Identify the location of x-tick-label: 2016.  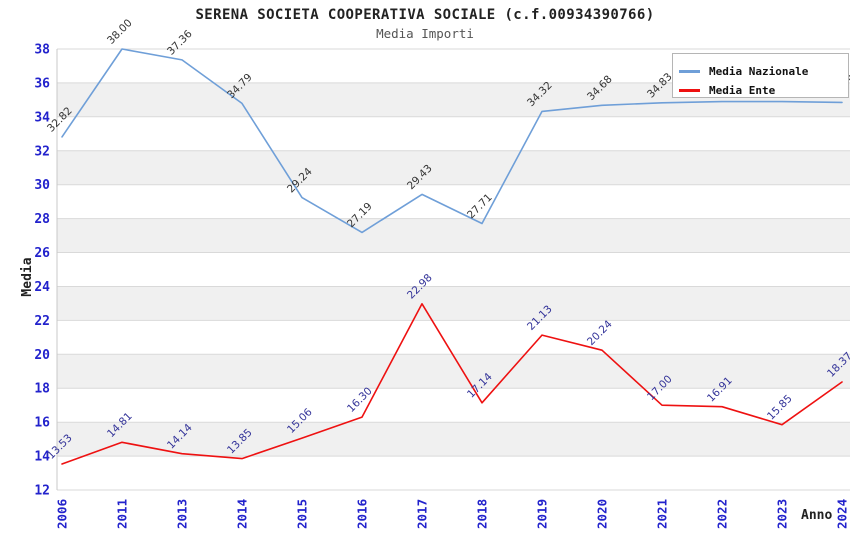
(362, 514).